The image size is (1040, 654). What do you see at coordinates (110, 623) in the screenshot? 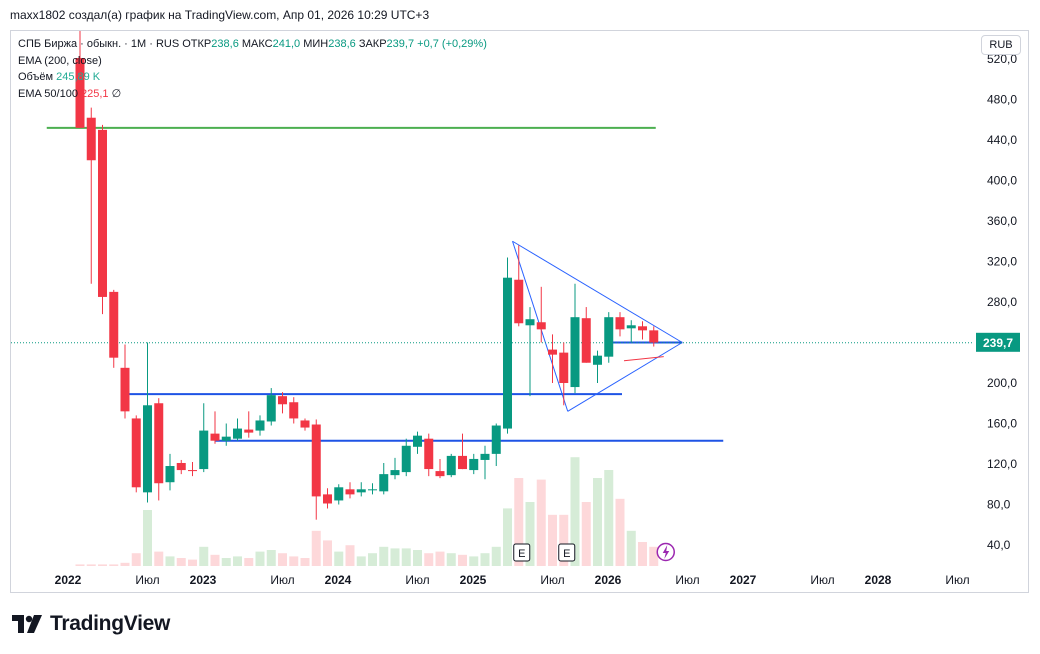
I see `tradingview-logo-text: TradingView` at bounding box center [110, 623].